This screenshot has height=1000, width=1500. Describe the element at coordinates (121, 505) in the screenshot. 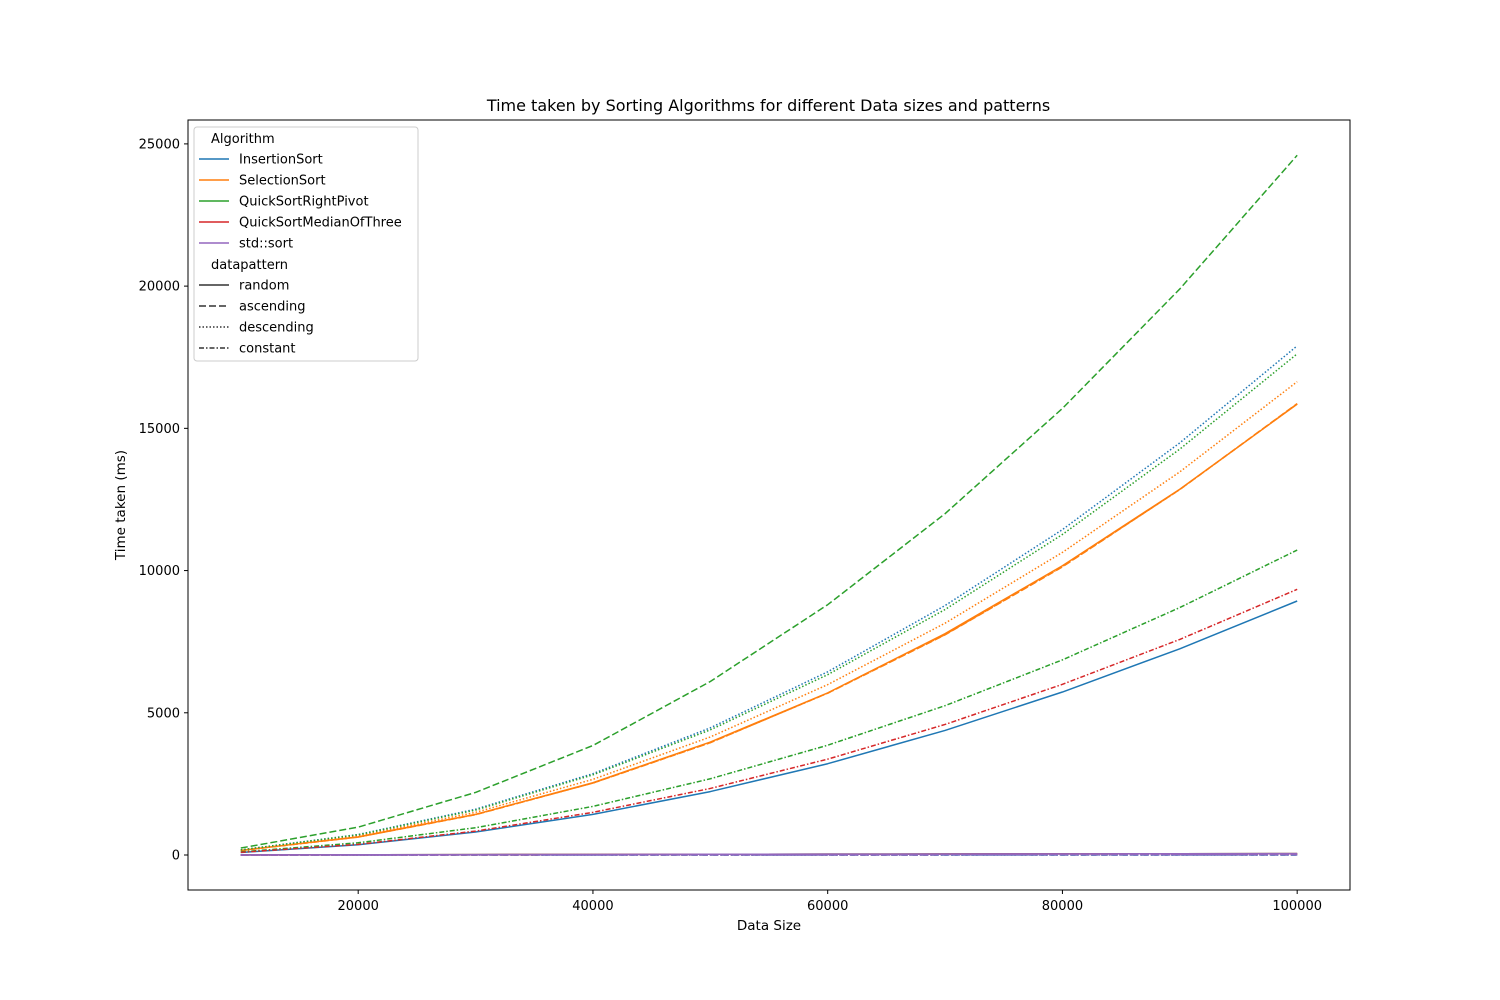

I see `y-axis-label: Time taken (ms)` at that location.